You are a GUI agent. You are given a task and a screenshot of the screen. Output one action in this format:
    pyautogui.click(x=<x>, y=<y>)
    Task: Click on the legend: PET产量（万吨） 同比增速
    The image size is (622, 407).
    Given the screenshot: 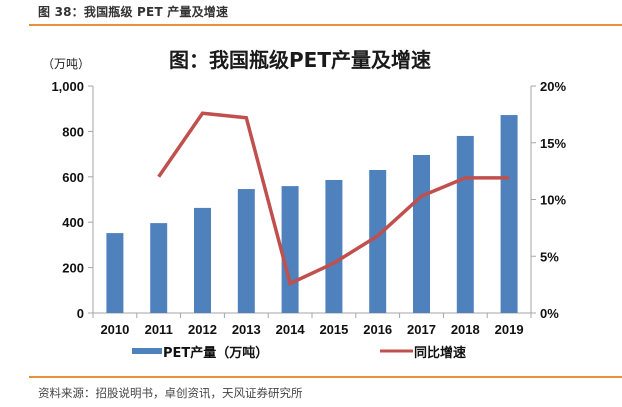 What is the action you would take?
    pyautogui.click(x=299, y=353)
    